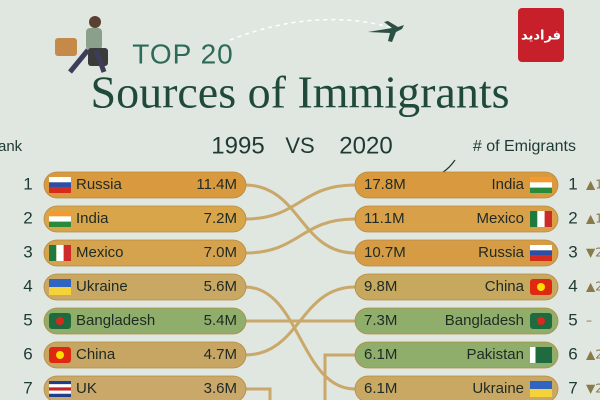 The image size is (600, 400). I want to click on title-small: TOP 20, so click(182, 53).